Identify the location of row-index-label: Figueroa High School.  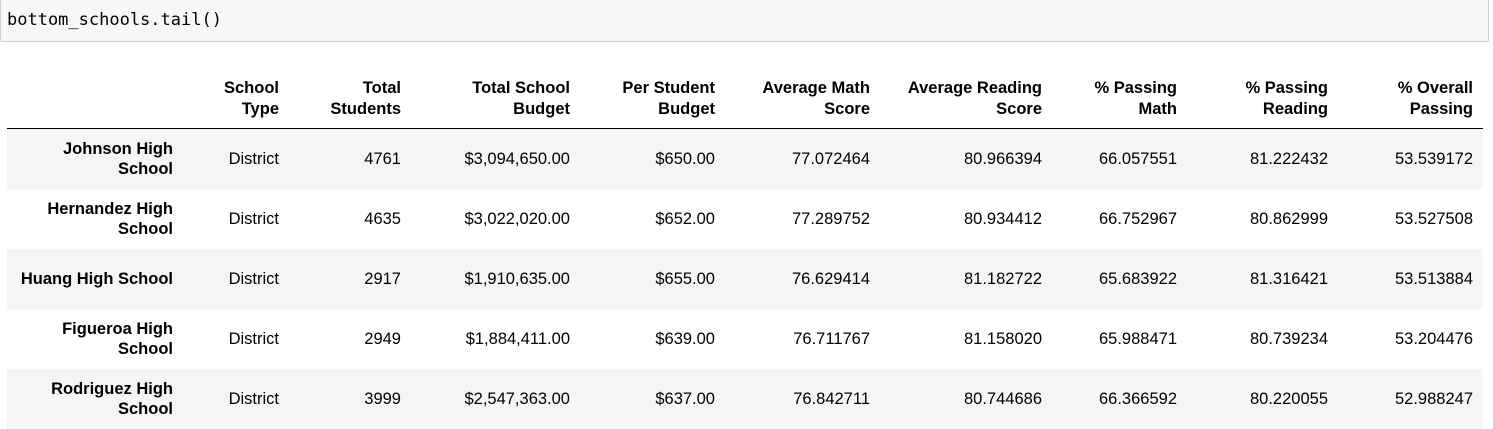
(117, 339).